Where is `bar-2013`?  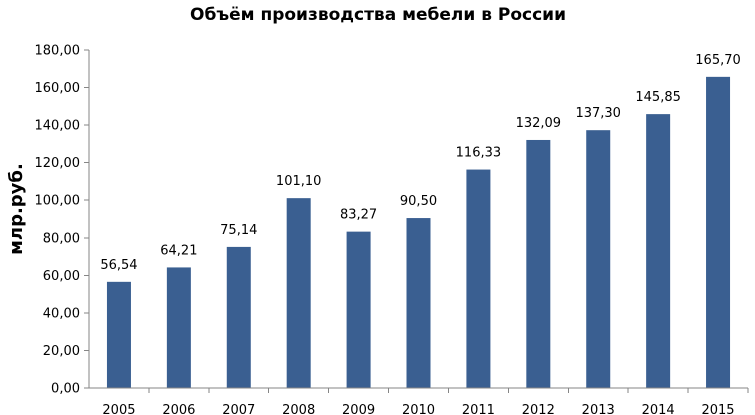
bar-2013 is located at coordinates (598, 259).